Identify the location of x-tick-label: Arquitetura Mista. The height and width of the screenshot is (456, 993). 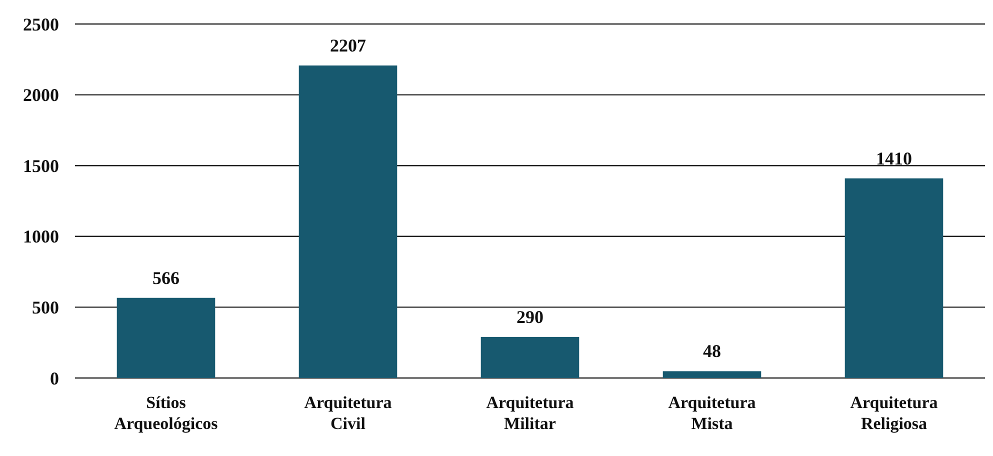
(712, 413).